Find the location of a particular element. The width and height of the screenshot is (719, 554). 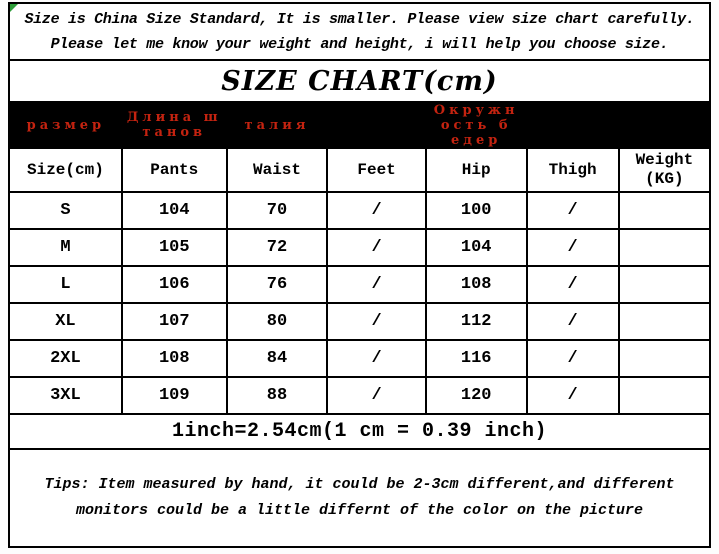

table-cell: 112 is located at coordinates (476, 321).